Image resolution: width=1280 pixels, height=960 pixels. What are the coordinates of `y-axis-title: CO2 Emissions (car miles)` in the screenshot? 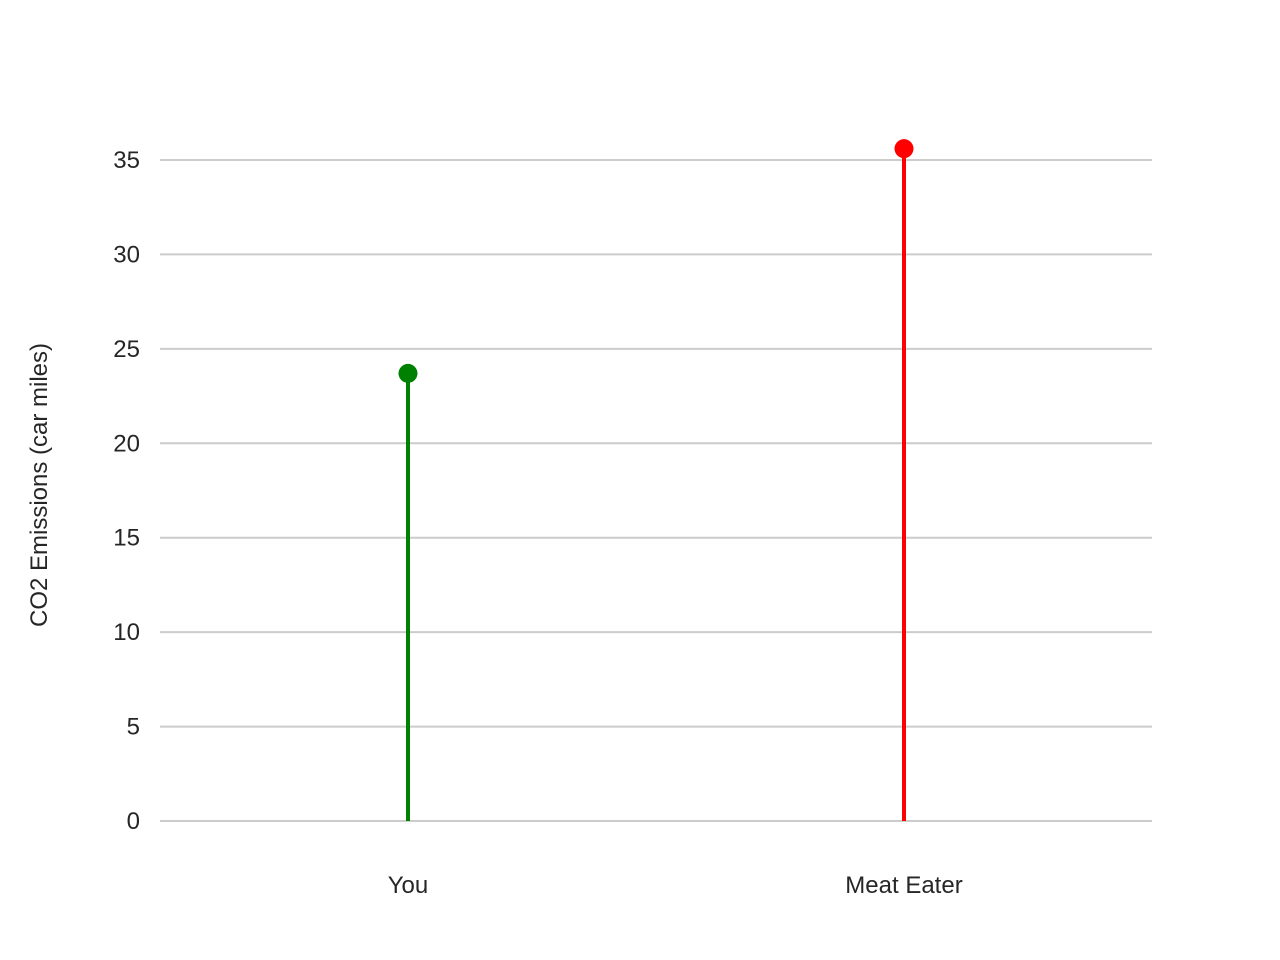 It's located at (39, 485).